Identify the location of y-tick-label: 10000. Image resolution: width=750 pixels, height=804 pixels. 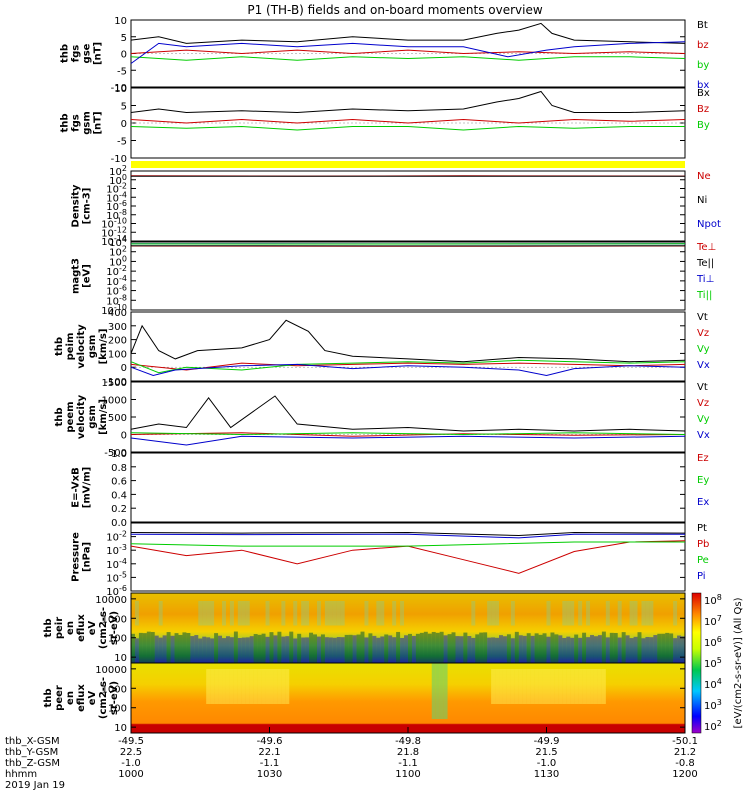
(111, 670).